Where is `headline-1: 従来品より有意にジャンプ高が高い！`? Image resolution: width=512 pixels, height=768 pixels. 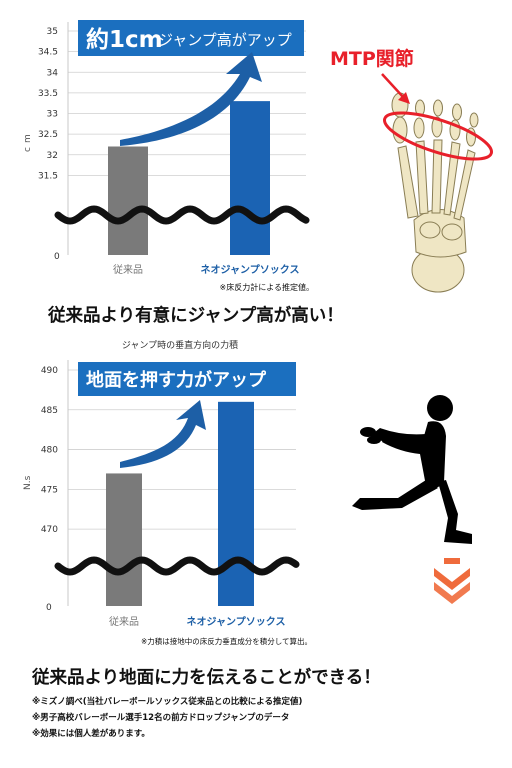 headline-1: 従来品より有意にジャンプ高が高い！ is located at coordinates (196, 316).